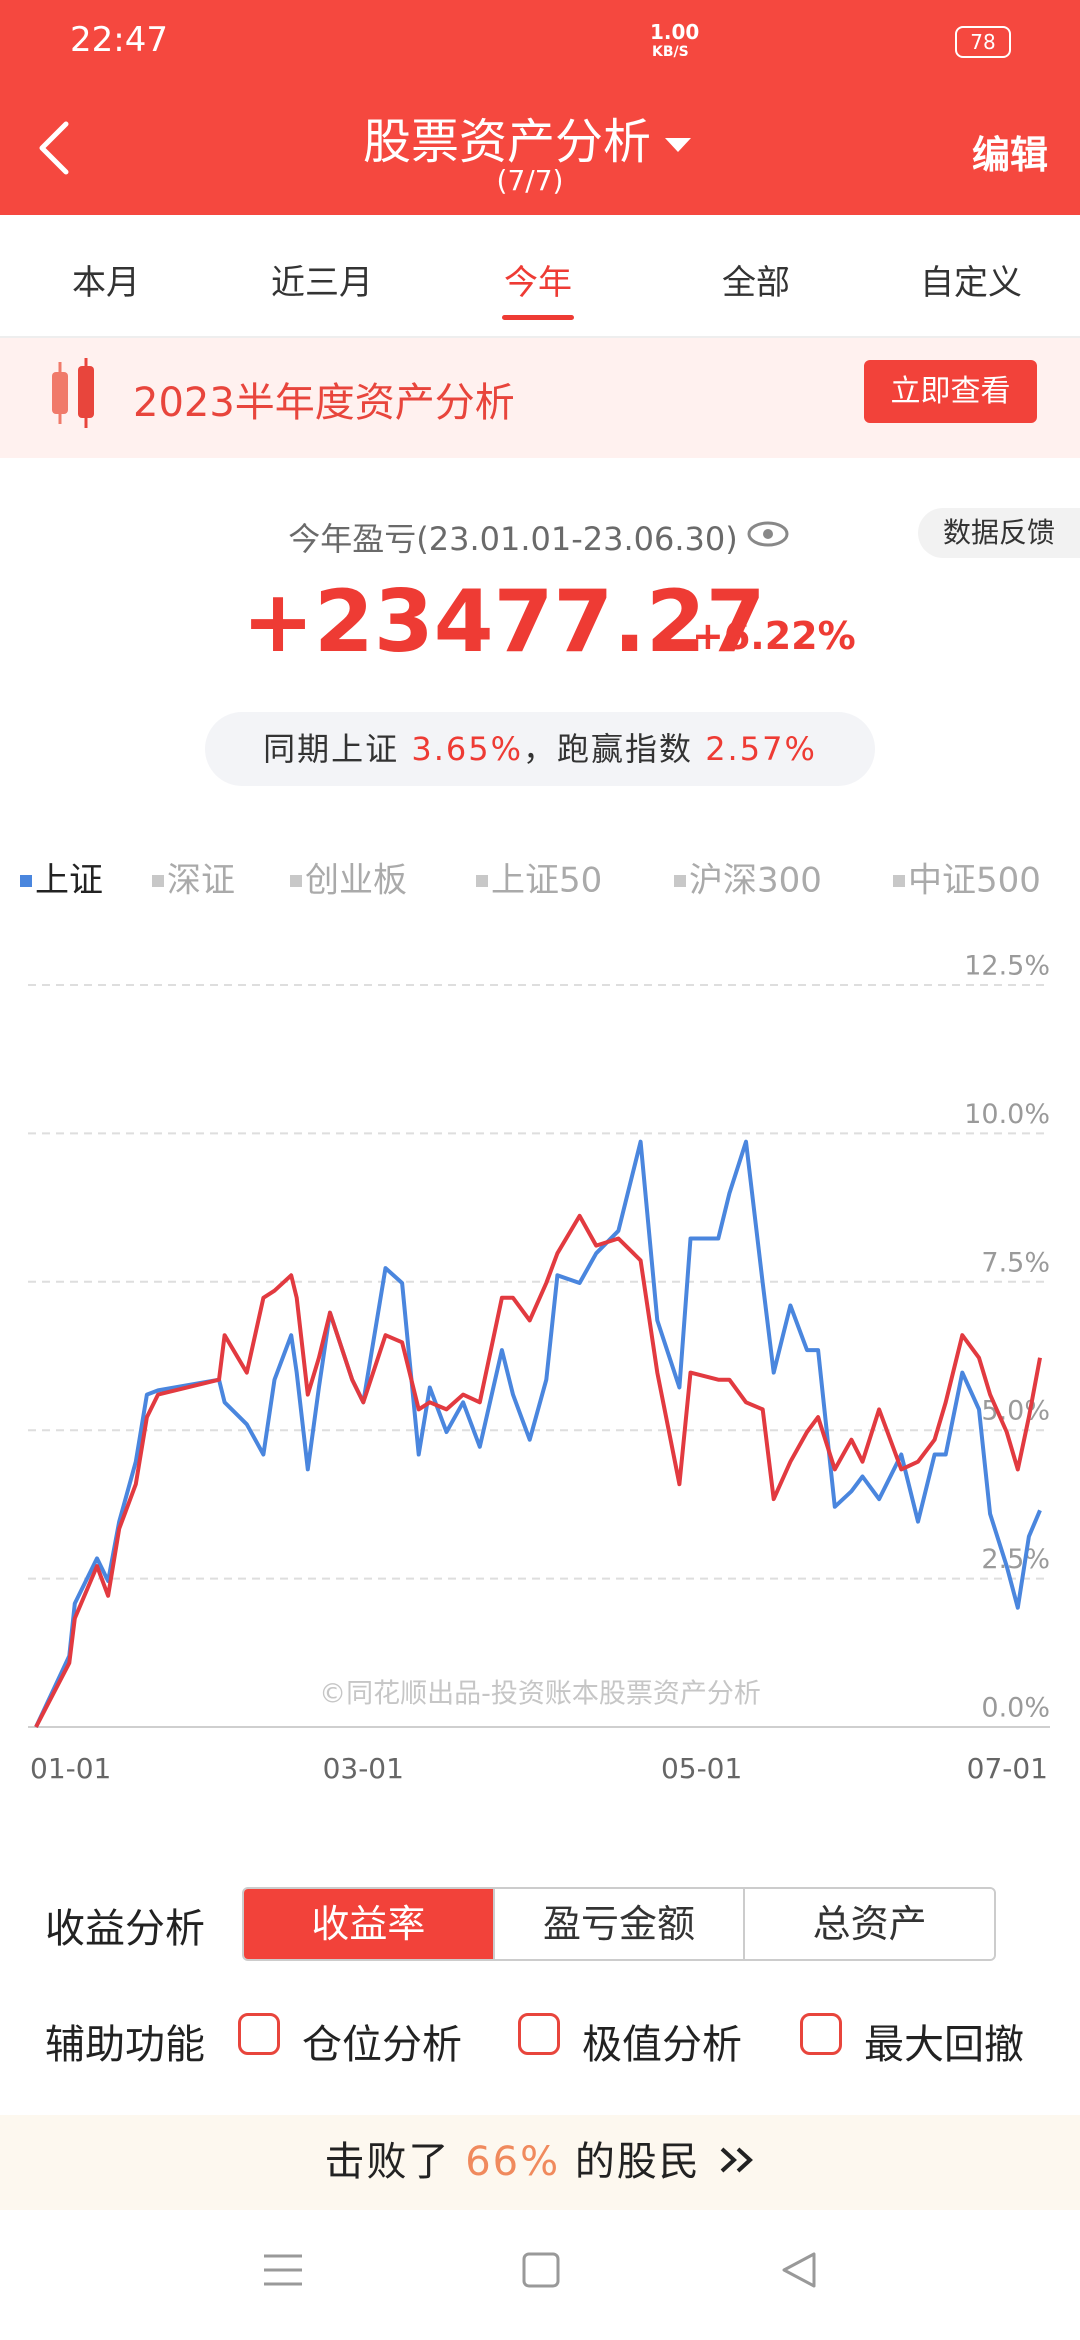 The height and width of the screenshot is (2340, 1080). I want to click on page-index: (7/7), so click(530, 180).